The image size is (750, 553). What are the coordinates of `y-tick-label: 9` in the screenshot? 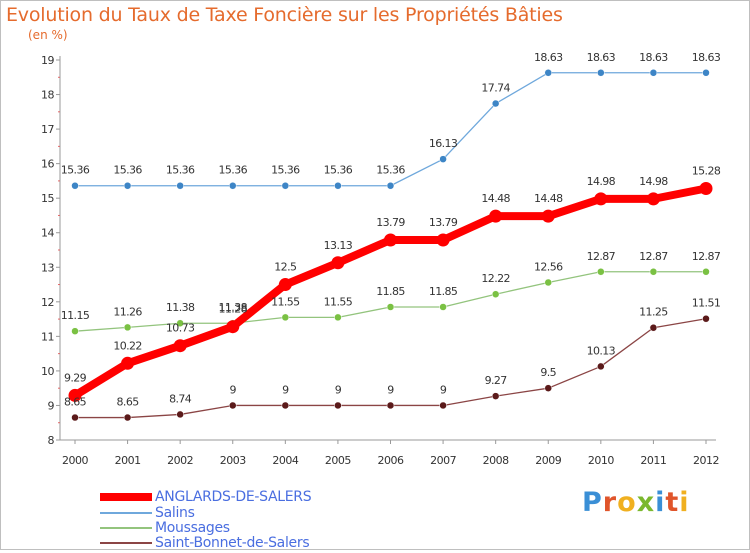 It's located at (51, 405).